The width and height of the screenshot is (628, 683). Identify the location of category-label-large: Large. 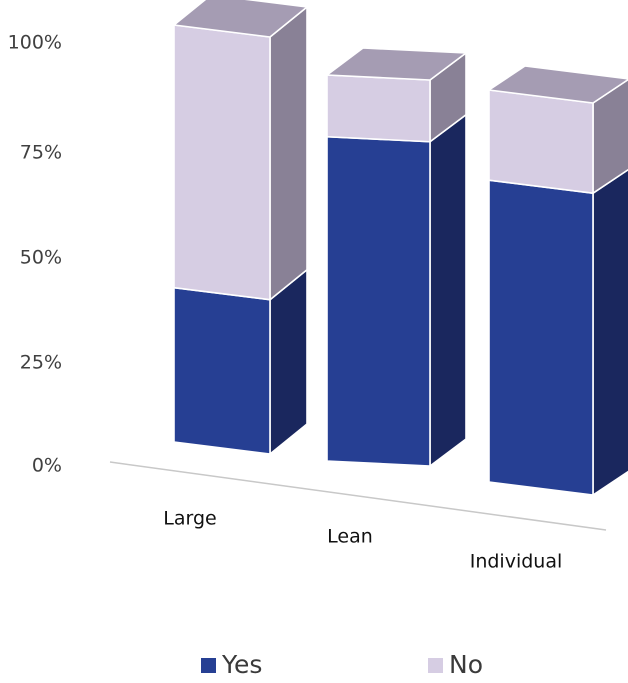
(189, 519).